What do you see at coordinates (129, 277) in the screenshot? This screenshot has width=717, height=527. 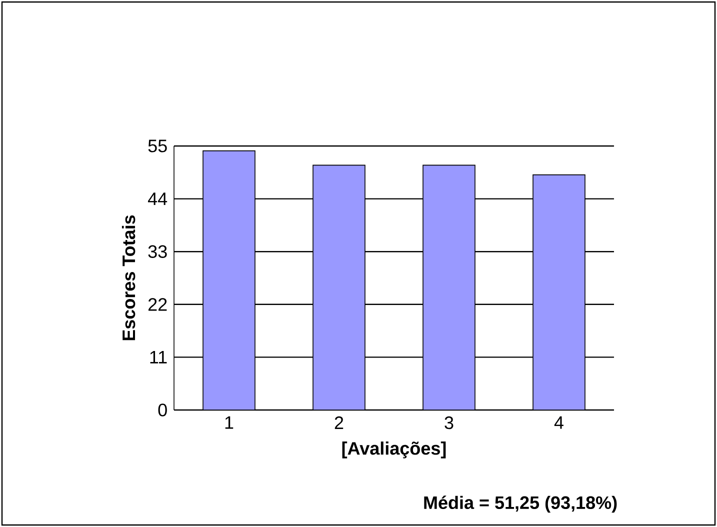 I see `y-axis-title: Escores Totais` at bounding box center [129, 277].